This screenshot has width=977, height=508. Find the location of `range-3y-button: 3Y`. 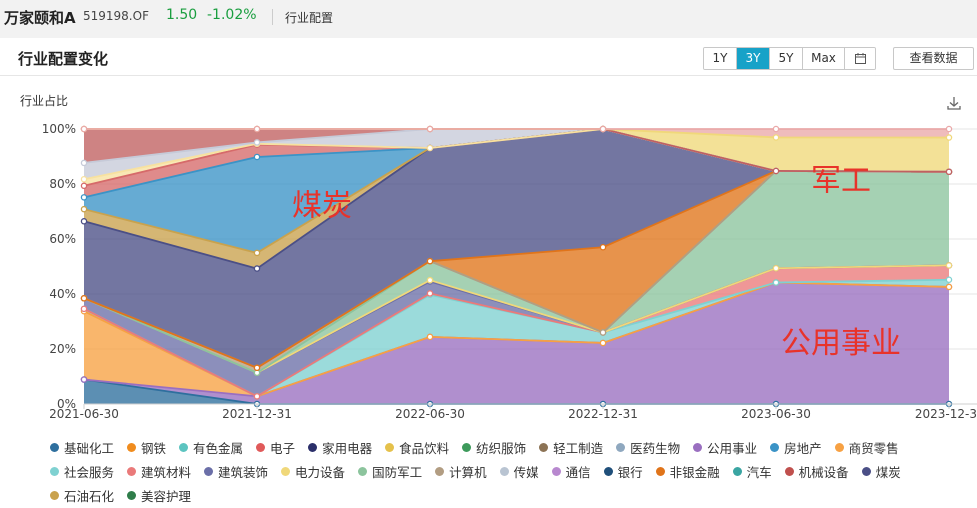

range-3y-button: 3Y is located at coordinates (753, 58).